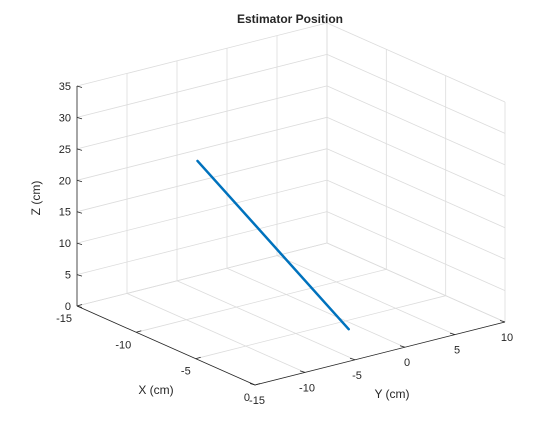  What do you see at coordinates (68, 307) in the screenshot?
I see `z-tick-label: 0` at bounding box center [68, 307].